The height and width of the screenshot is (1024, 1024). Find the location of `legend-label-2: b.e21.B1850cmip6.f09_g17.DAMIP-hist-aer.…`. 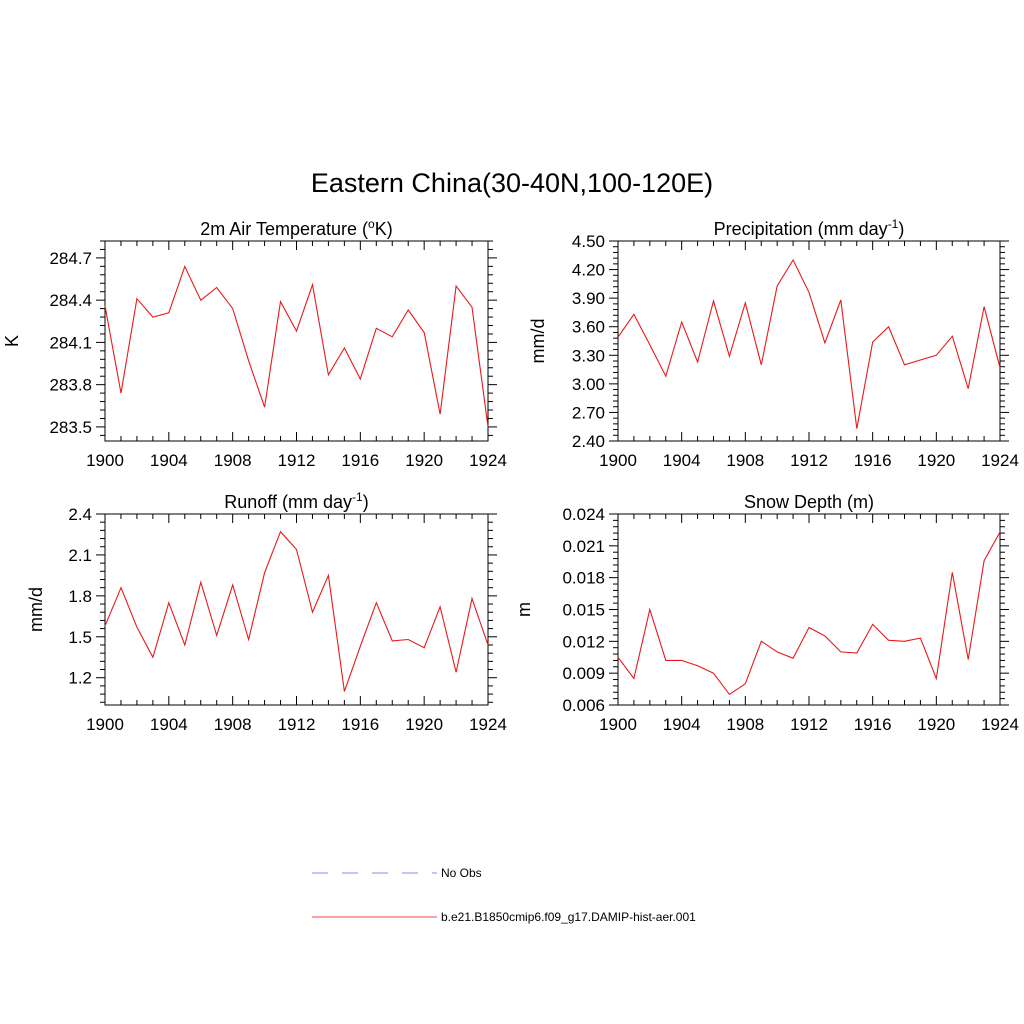

legend-label-2: b.e21.B1850cmip6.f09_g17.DAMIP-hist-aer.… is located at coordinates (568, 917).